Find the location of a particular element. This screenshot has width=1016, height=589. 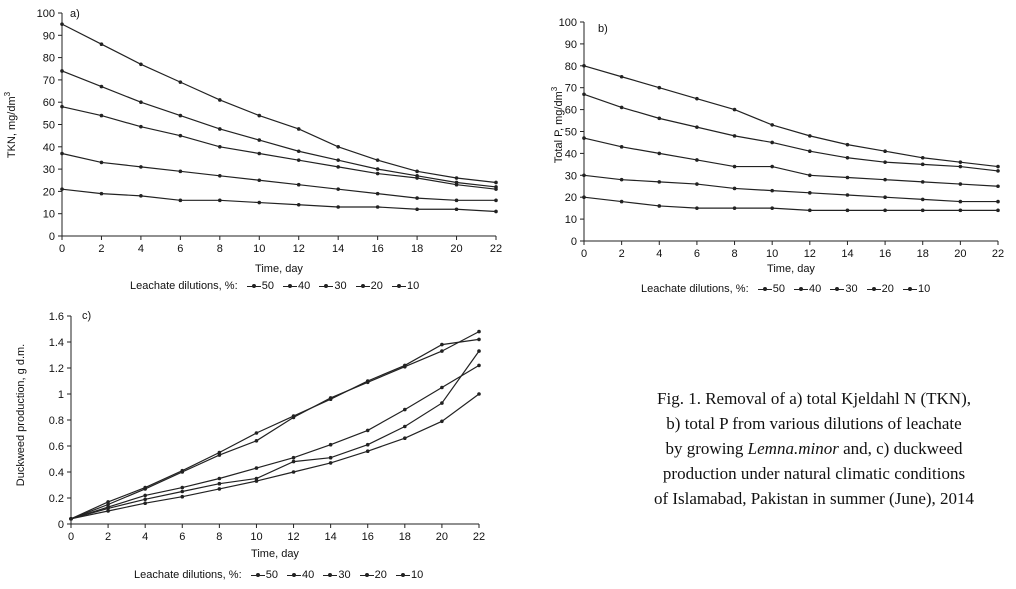

x-tick-label: 10 is located at coordinates (772, 254).